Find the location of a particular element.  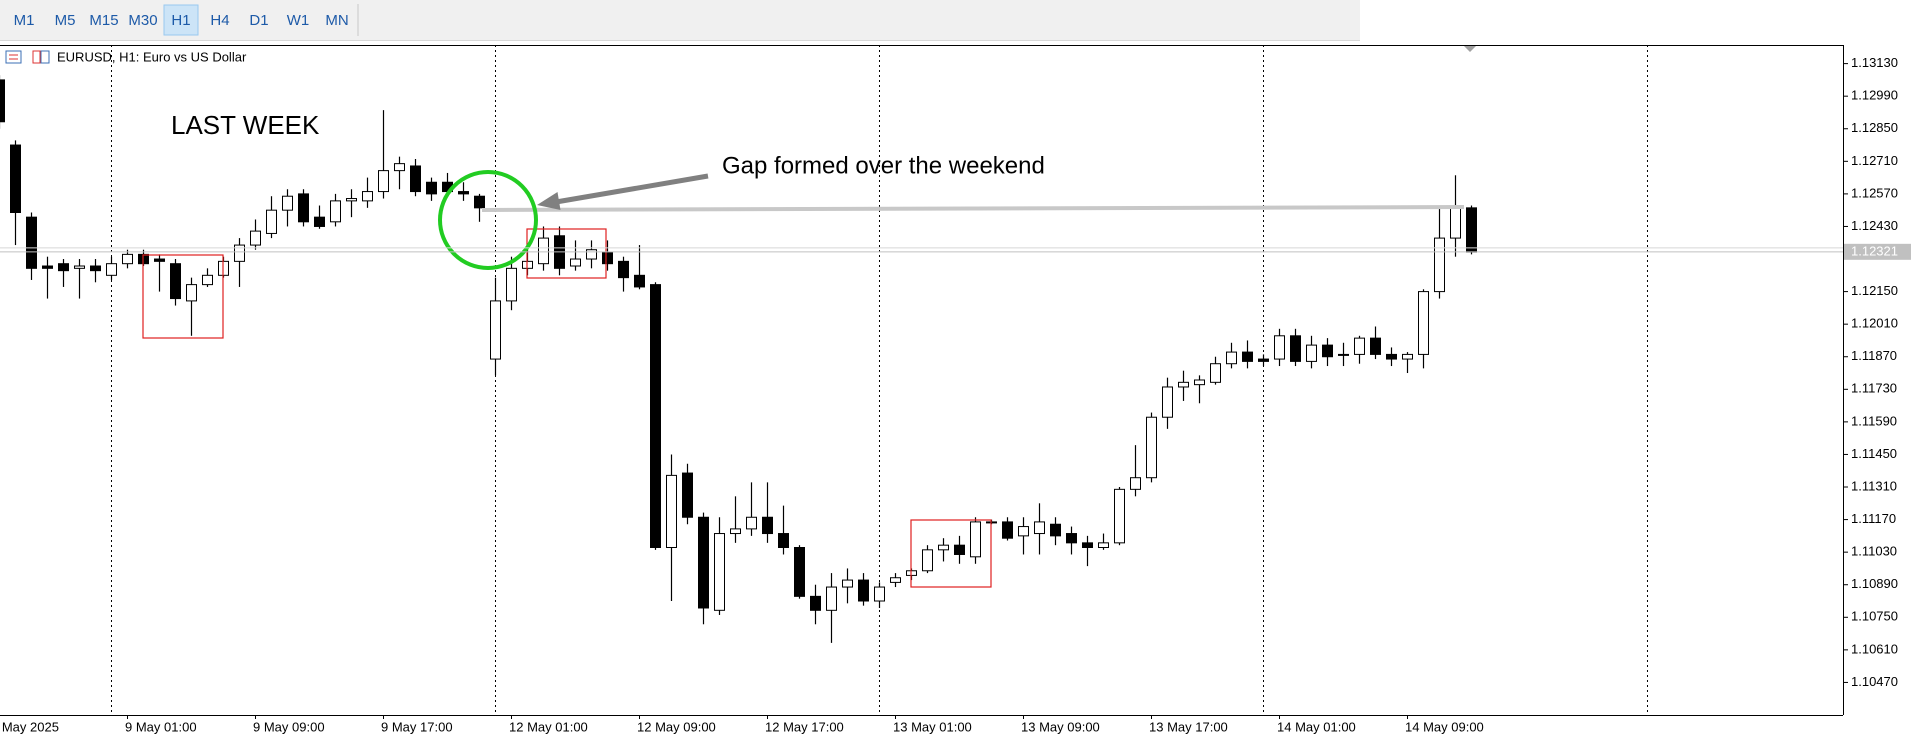

x-tick-label: 9 May 17:00 is located at coordinates (417, 726).